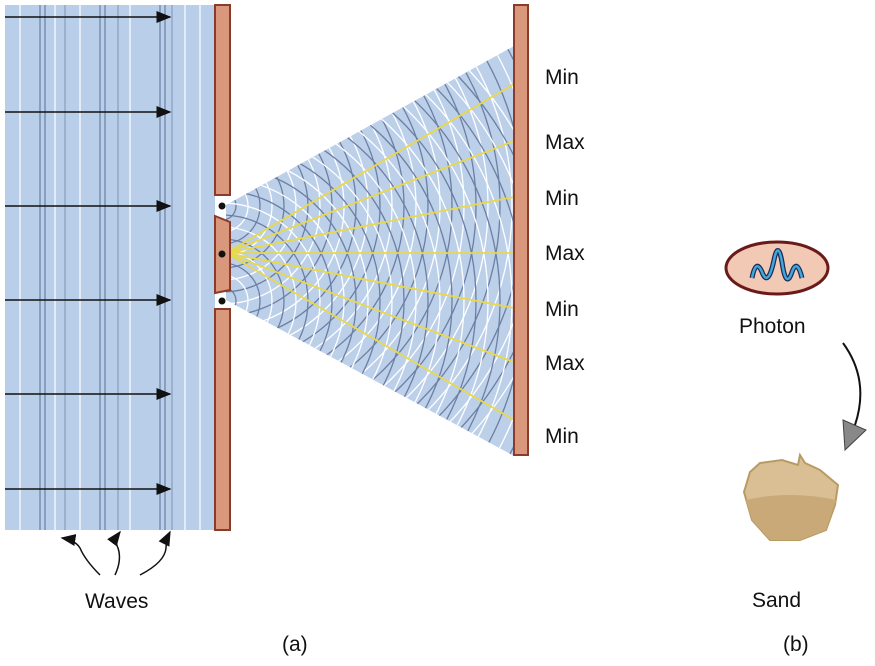  What do you see at coordinates (777, 268) in the screenshot?
I see `photon-icon` at bounding box center [777, 268].